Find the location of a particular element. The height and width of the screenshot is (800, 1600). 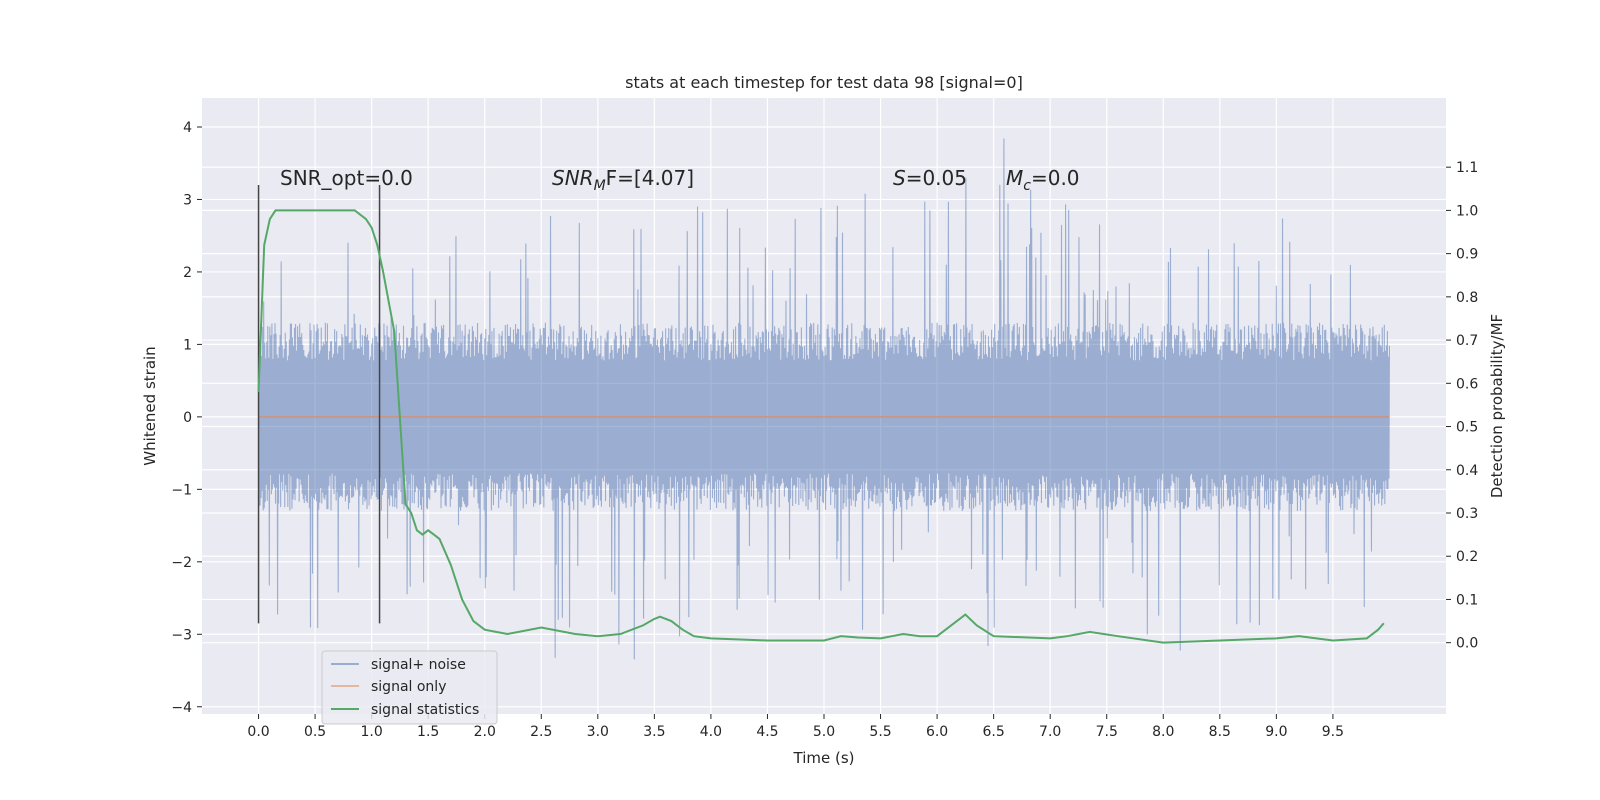

y-tick-label: −4 is located at coordinates (181, 708).